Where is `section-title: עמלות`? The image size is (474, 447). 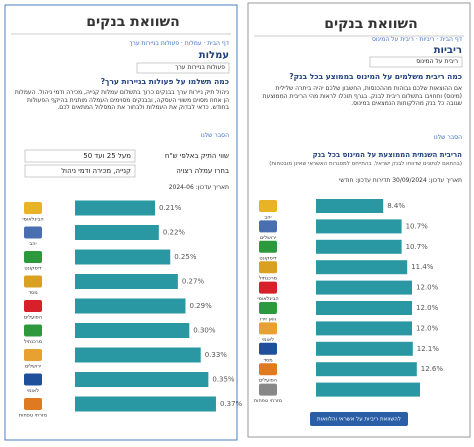
section-title: עמלות is located at coordinates (213, 55).